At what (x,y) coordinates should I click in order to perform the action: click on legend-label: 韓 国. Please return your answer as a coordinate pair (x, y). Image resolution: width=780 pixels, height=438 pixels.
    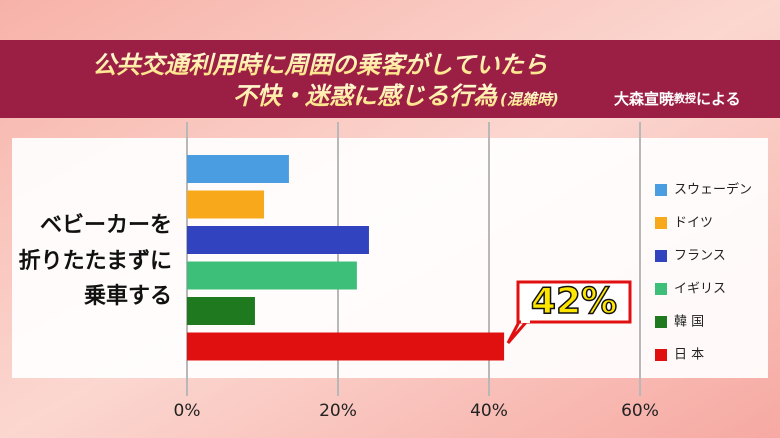
    Looking at the image, I should click on (689, 322).